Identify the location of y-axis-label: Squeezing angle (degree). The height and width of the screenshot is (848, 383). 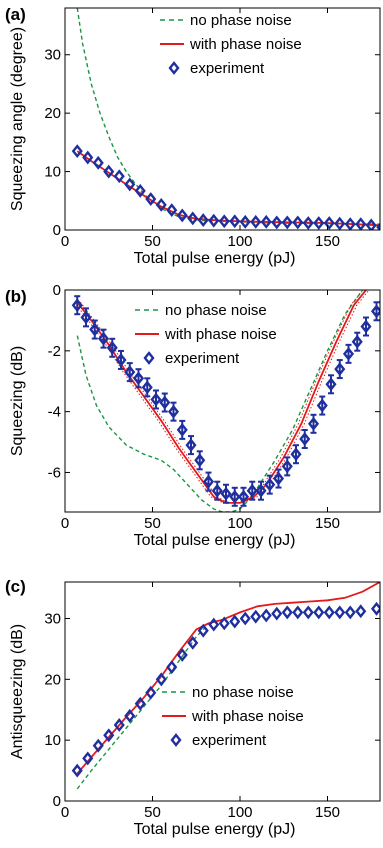
(17, 119).